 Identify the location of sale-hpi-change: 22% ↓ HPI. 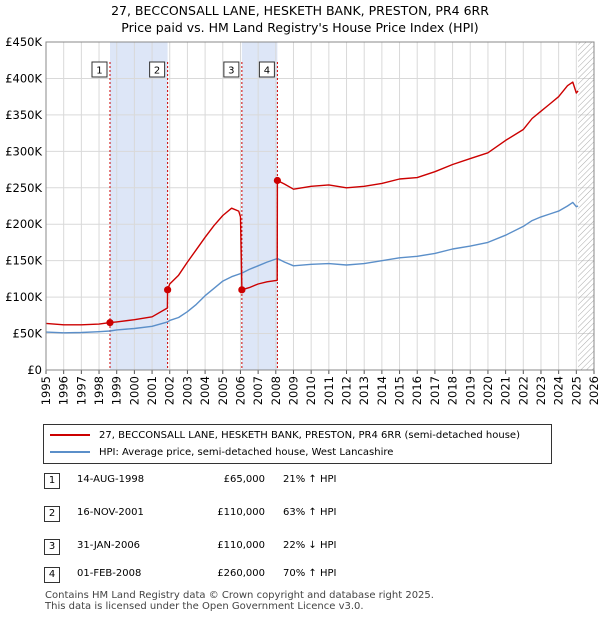
(310, 545).